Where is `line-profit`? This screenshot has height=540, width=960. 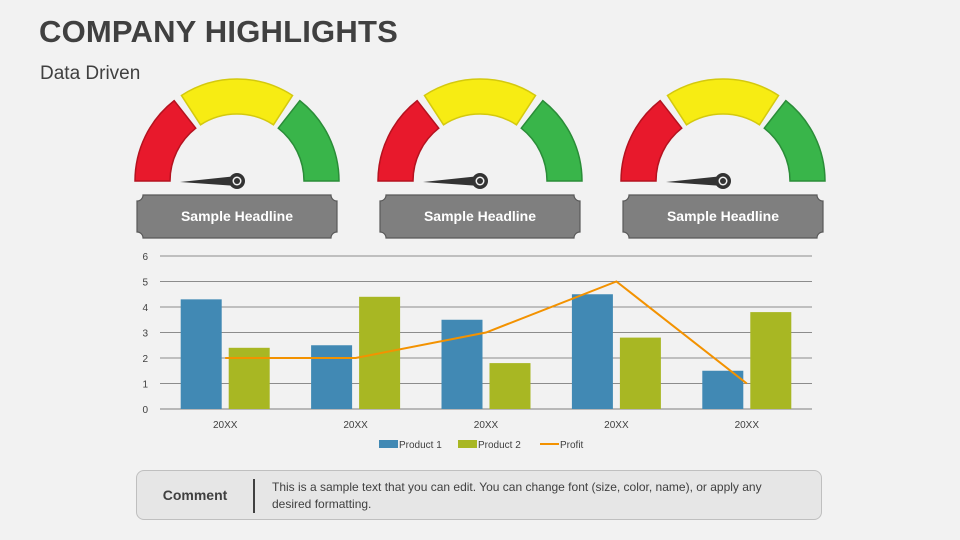
line-profit is located at coordinates (486, 332).